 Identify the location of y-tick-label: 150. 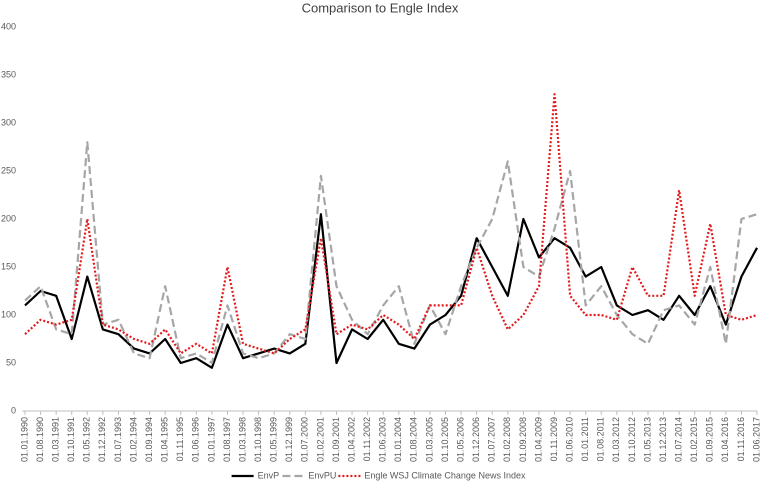
(8, 266).